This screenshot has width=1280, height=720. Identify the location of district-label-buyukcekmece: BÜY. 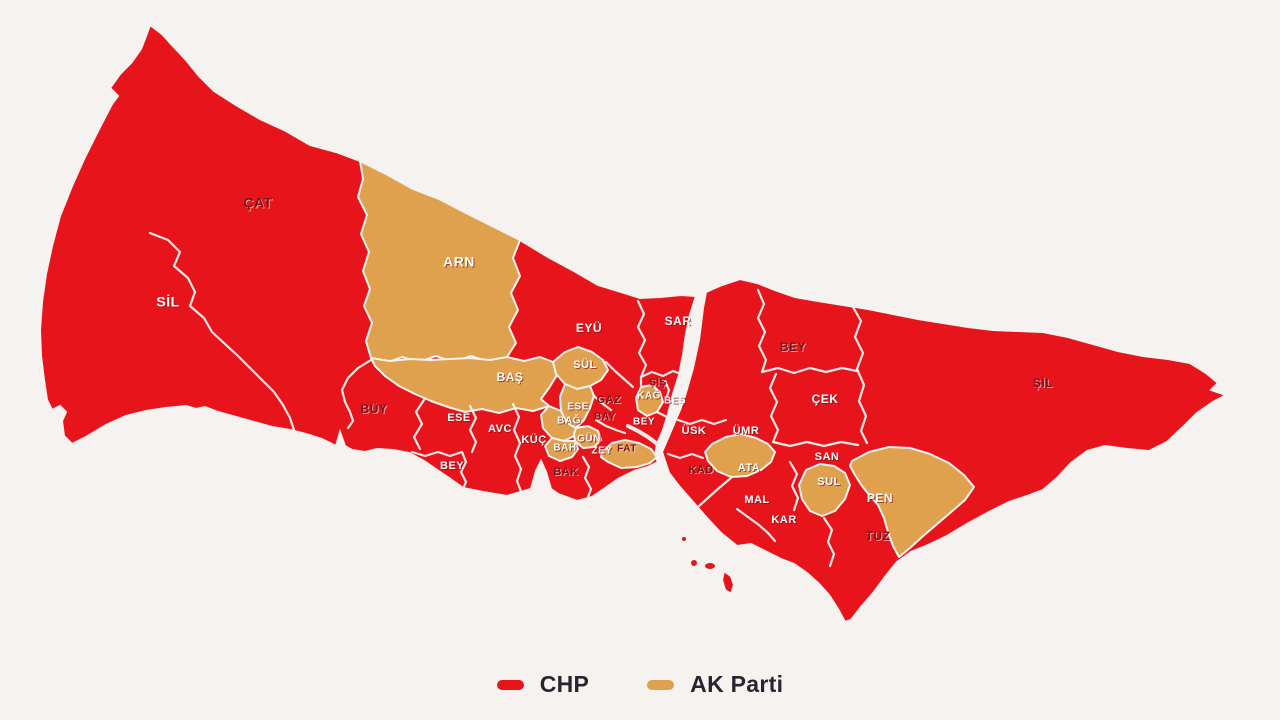
(374, 408).